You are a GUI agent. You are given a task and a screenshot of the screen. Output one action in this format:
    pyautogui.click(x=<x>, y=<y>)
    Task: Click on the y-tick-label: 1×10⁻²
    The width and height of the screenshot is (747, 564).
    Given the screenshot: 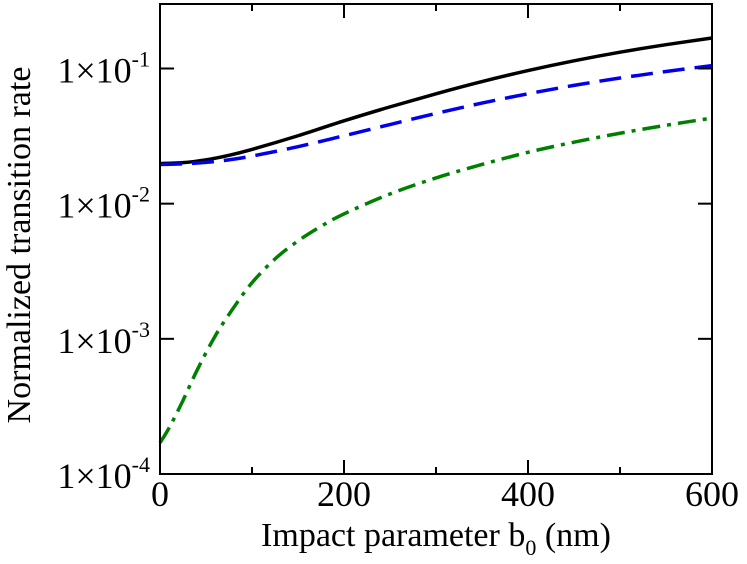 What is the action you would take?
    pyautogui.click(x=103, y=204)
    